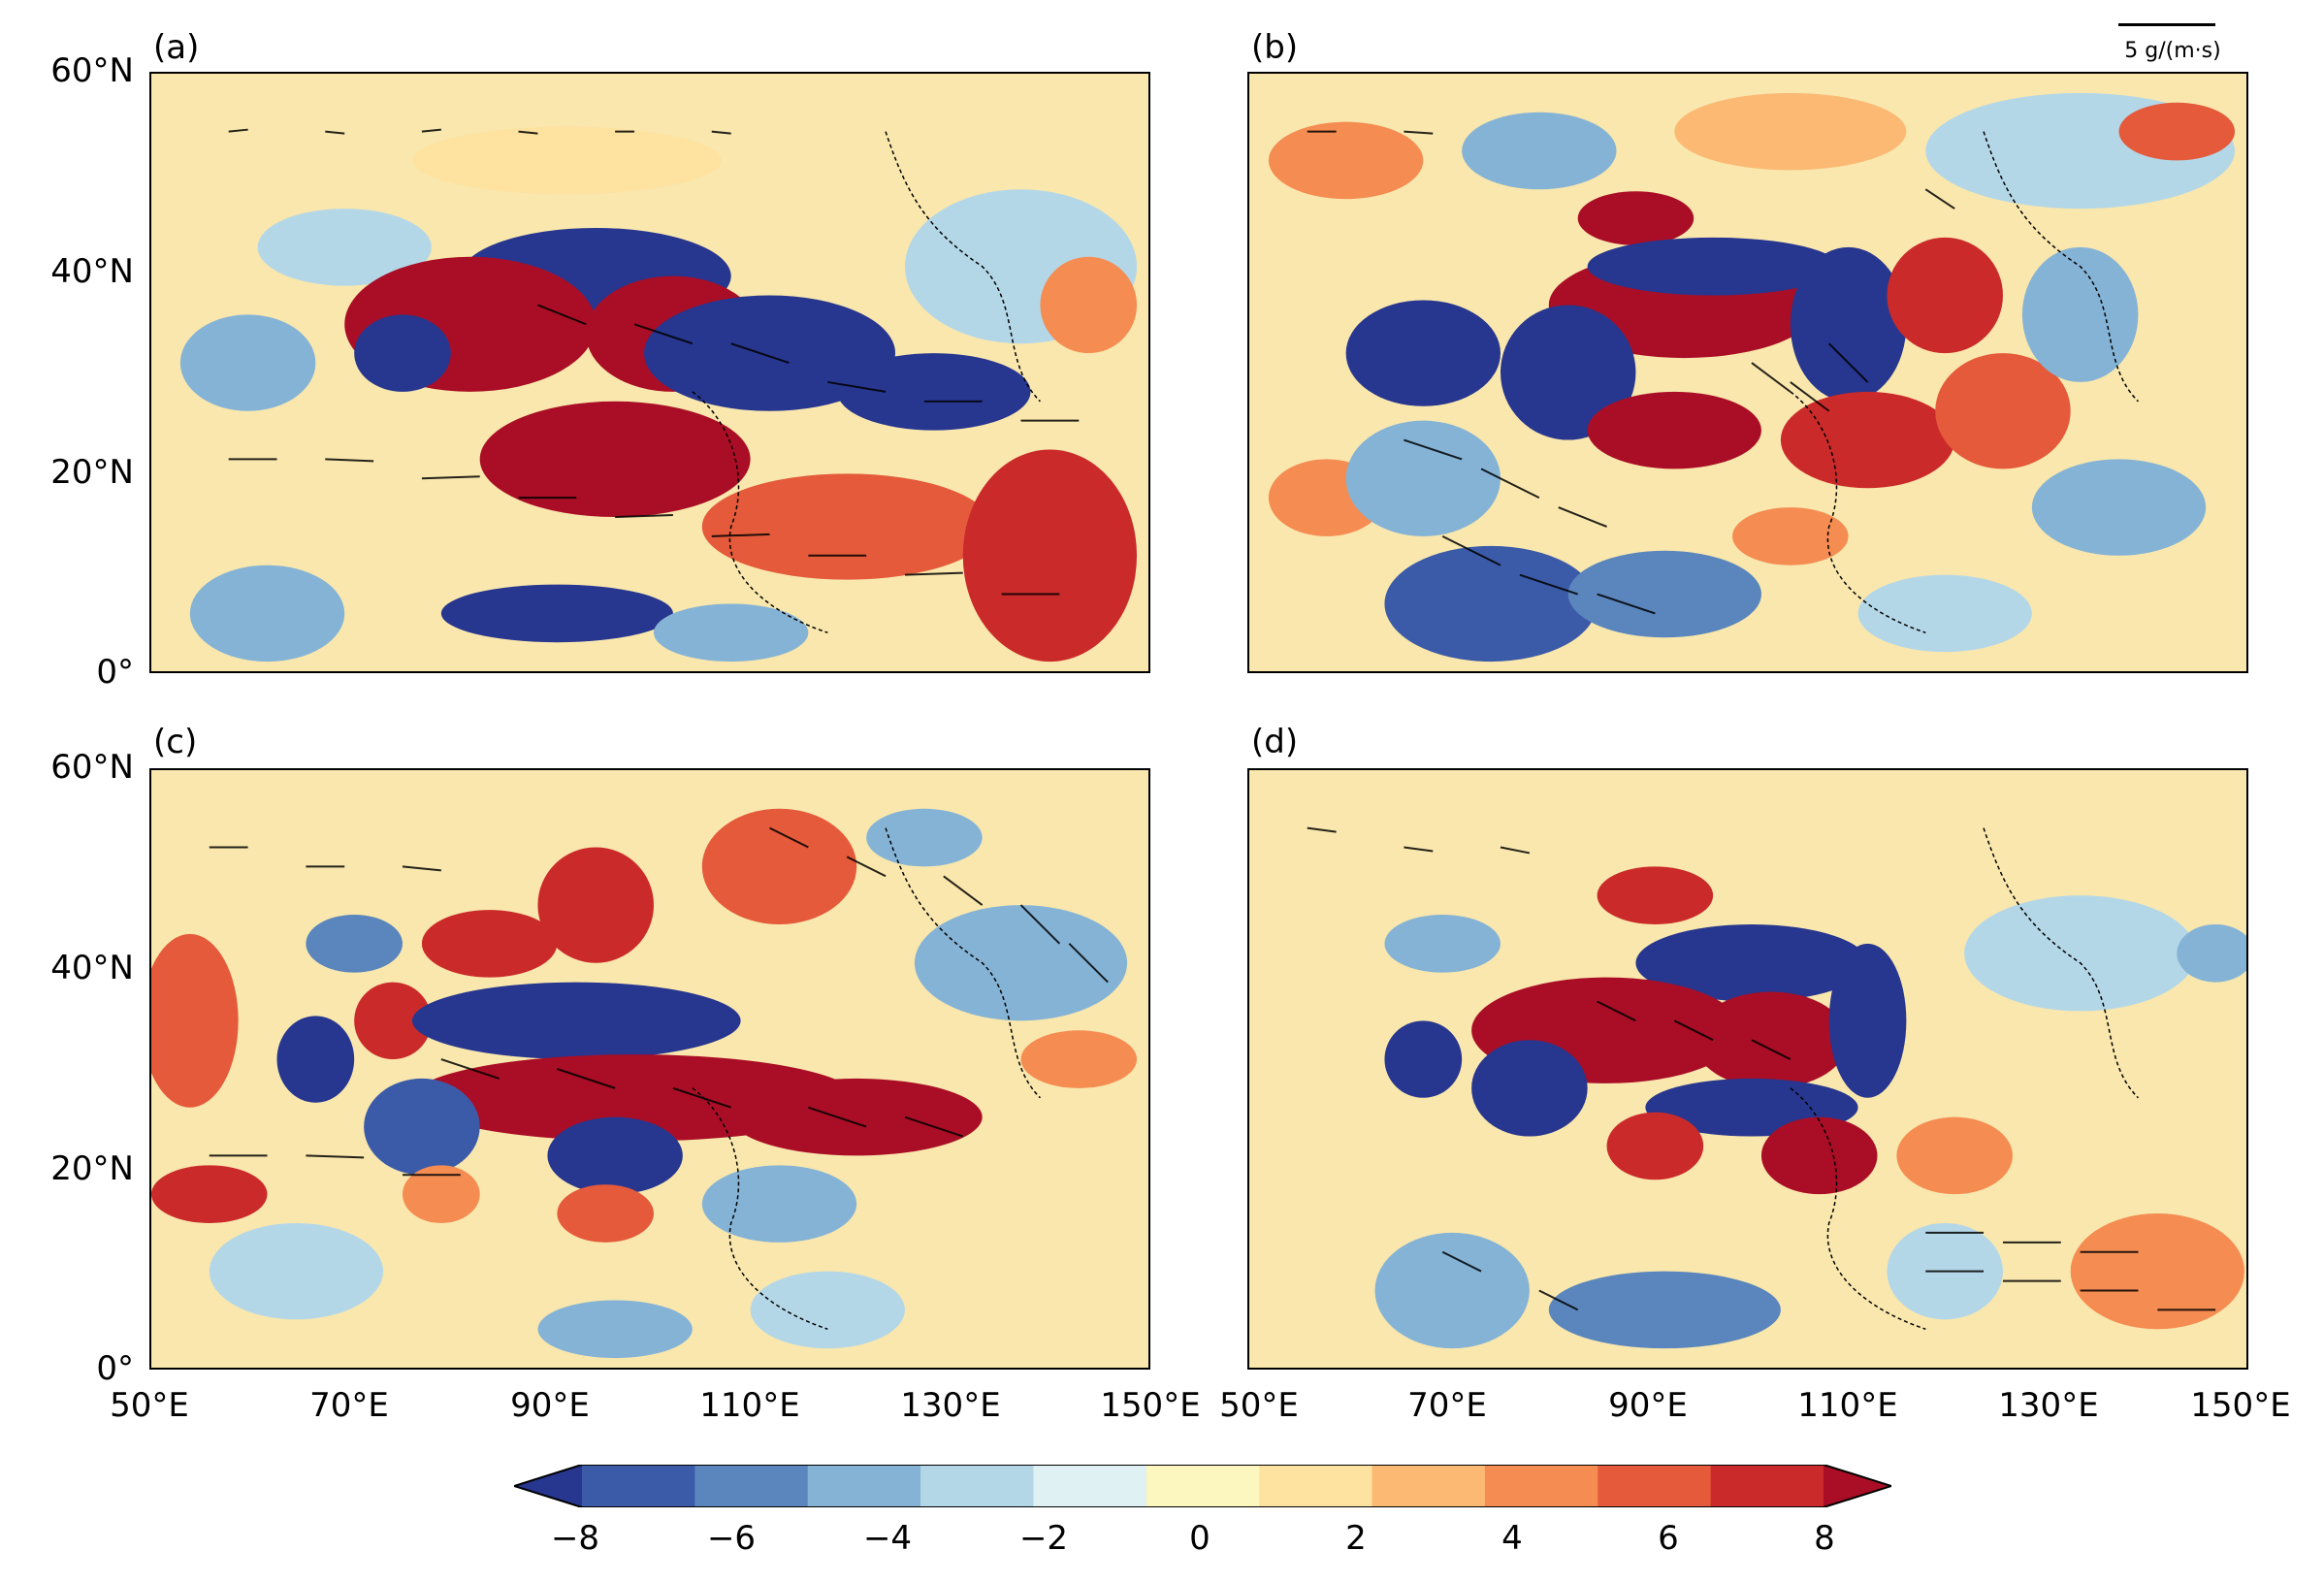 This screenshot has width=2324, height=1583. I want to click on colorbar-tick: 2, so click(1356, 1538).